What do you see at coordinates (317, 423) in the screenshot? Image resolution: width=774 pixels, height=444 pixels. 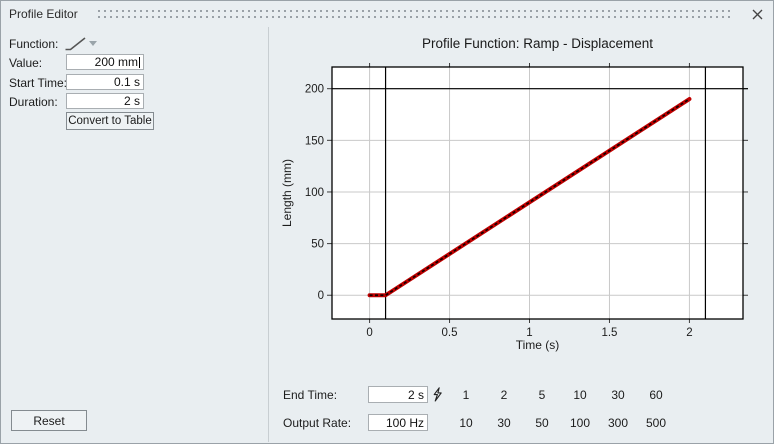 I see `output-rate-label: Output Rate:` at bounding box center [317, 423].